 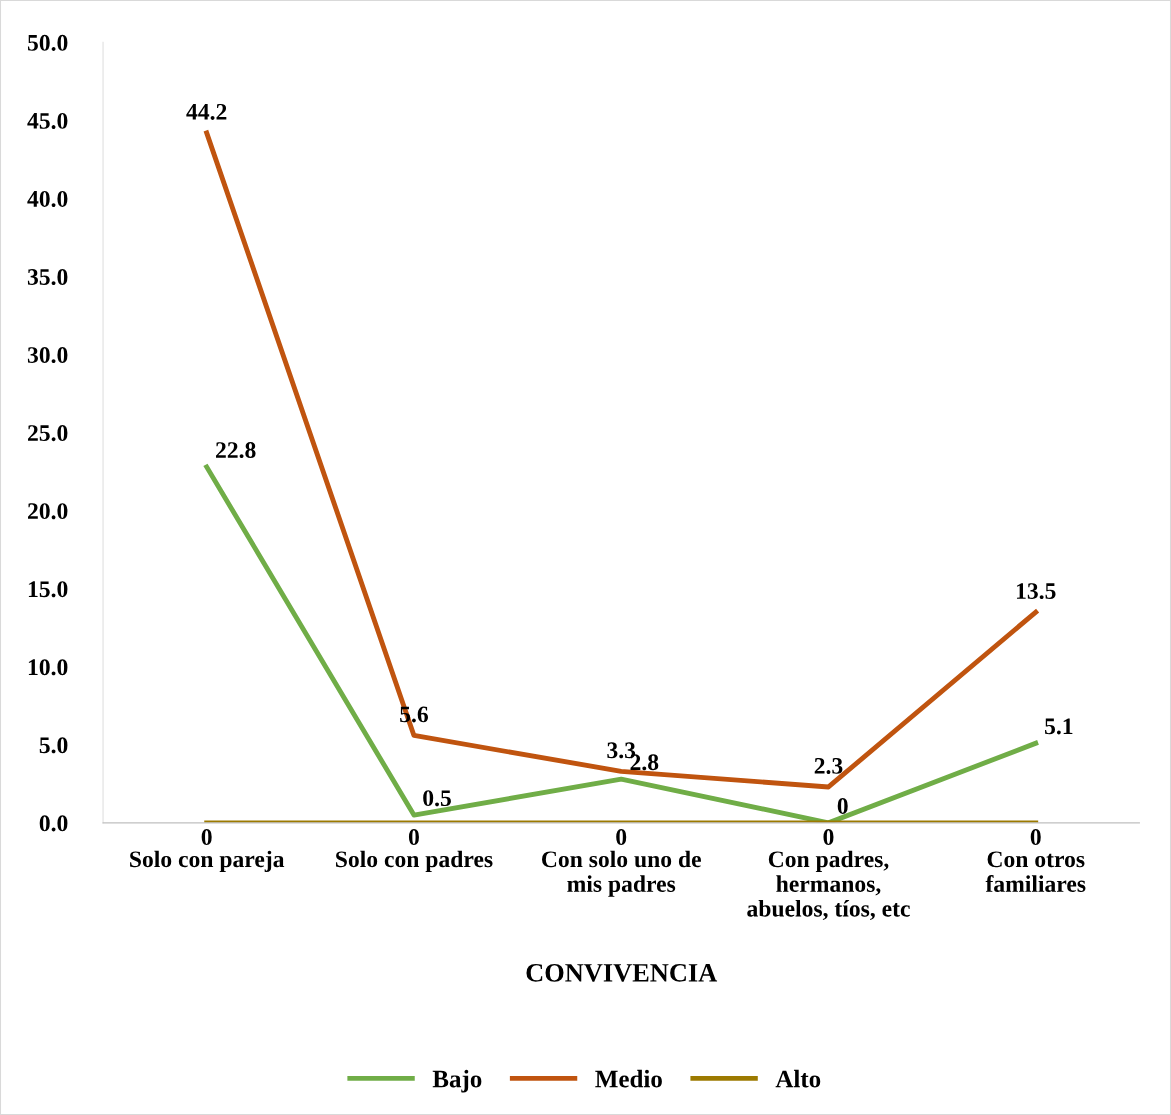 I want to click on y-tick-label: 25.0, so click(x=48, y=433).